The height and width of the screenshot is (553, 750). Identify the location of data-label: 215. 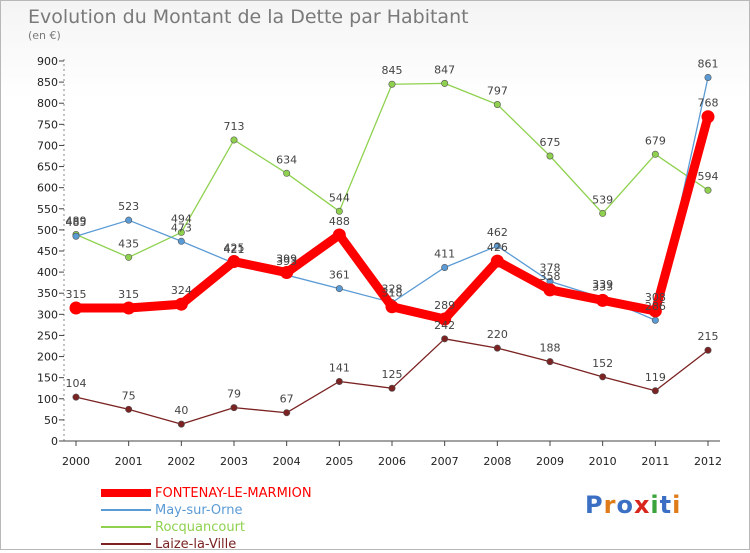
(708, 336).